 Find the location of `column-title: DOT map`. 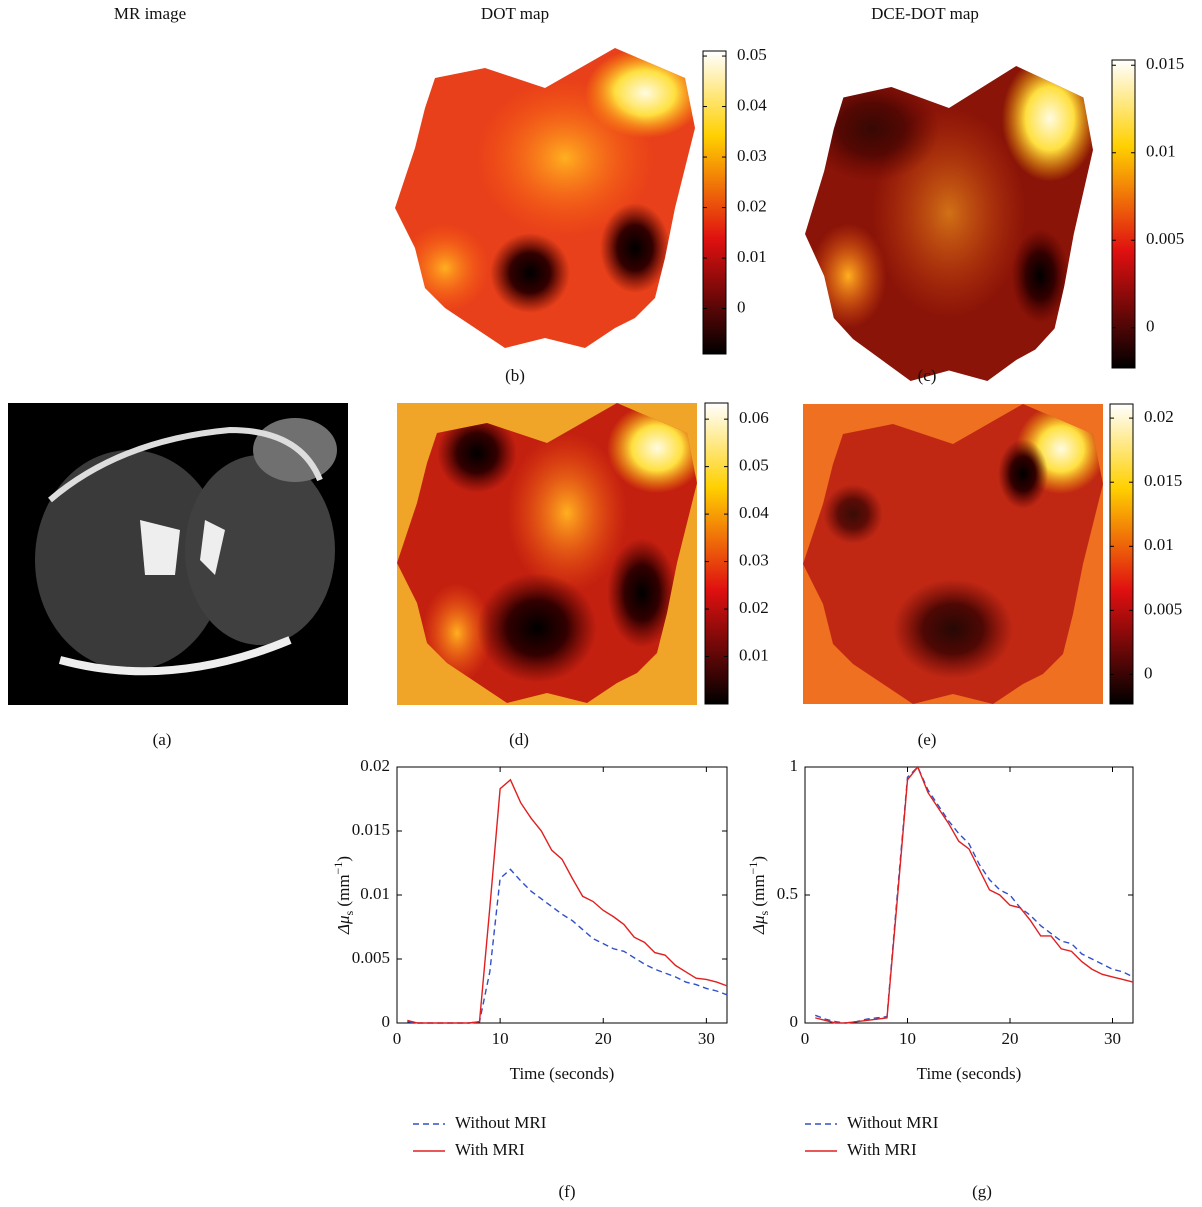

column-title: DOT map is located at coordinates (515, 13).